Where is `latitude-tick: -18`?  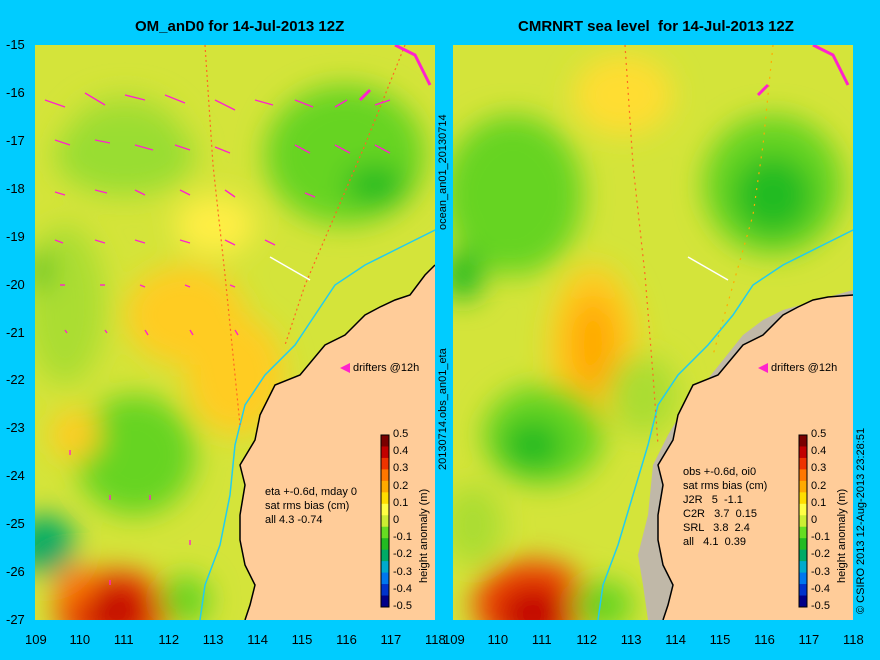
latitude-tick: -18 is located at coordinates (15, 188).